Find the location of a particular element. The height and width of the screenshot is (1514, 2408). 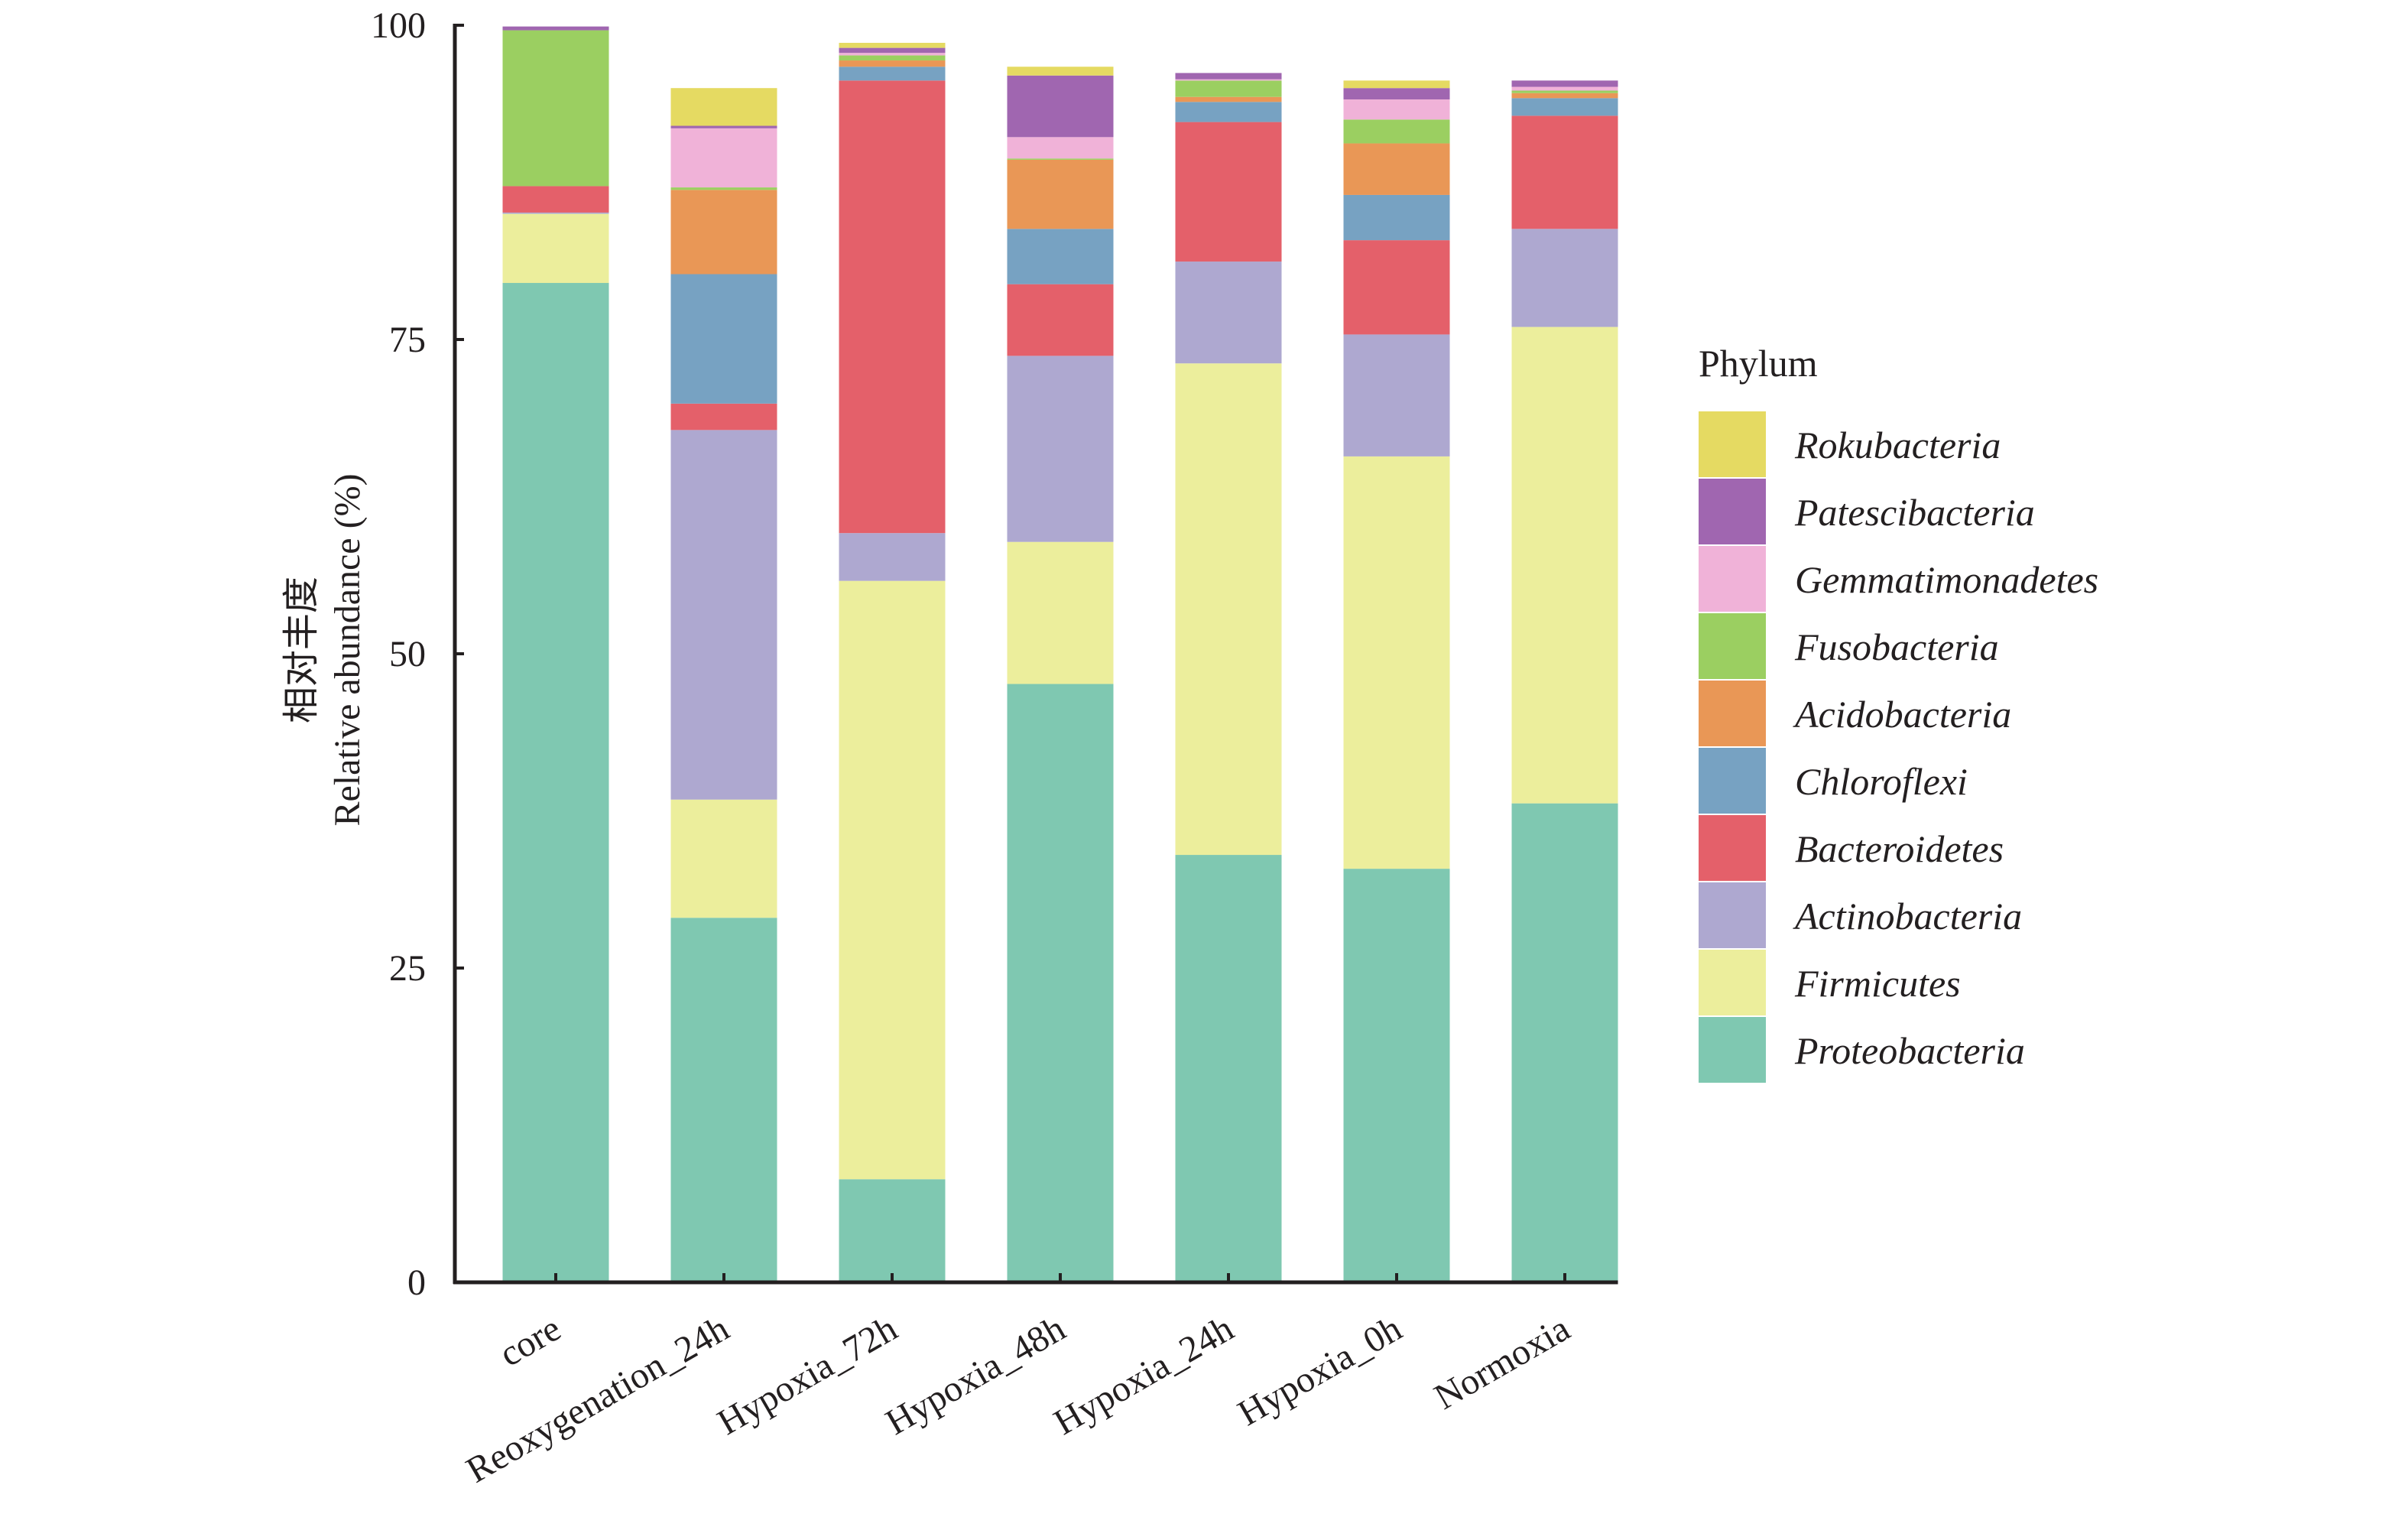

bar-stack-hypoxia-0h is located at coordinates (1397, 681).